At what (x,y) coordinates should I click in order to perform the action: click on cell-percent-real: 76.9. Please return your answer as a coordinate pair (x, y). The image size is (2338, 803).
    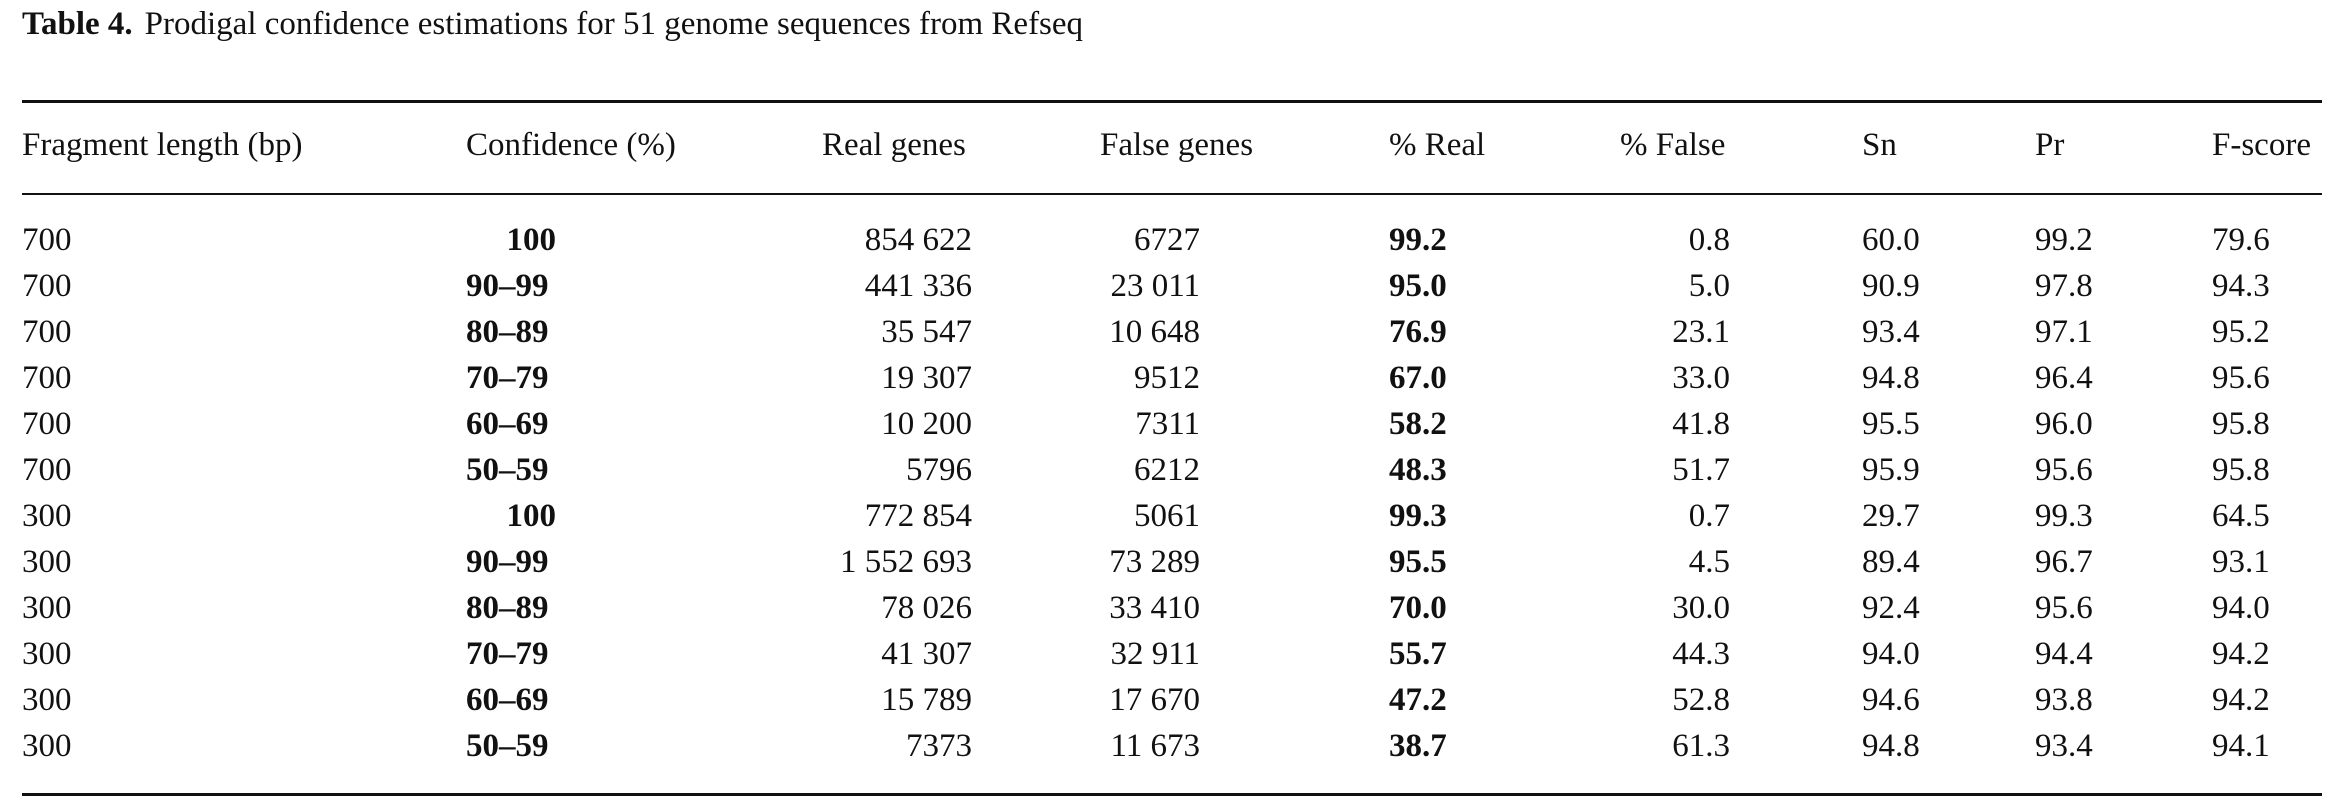
    Looking at the image, I should click on (1418, 332).